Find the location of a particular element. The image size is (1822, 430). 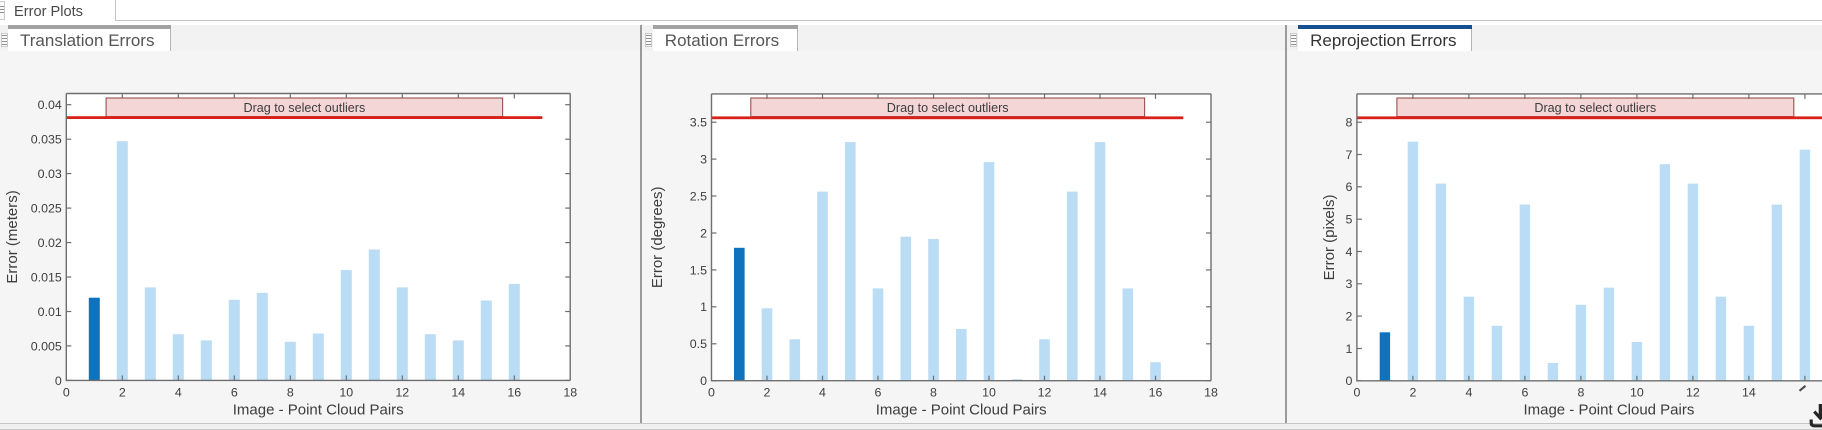

svg-text: 0.025 is located at coordinates (46, 209).